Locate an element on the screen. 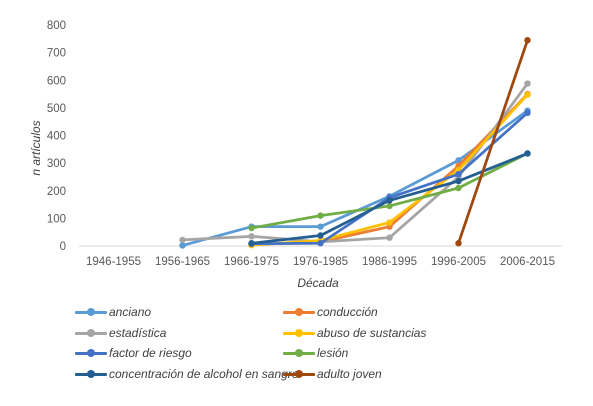 The width and height of the screenshot is (593, 406). legend-label: adulto joven is located at coordinates (349, 373).